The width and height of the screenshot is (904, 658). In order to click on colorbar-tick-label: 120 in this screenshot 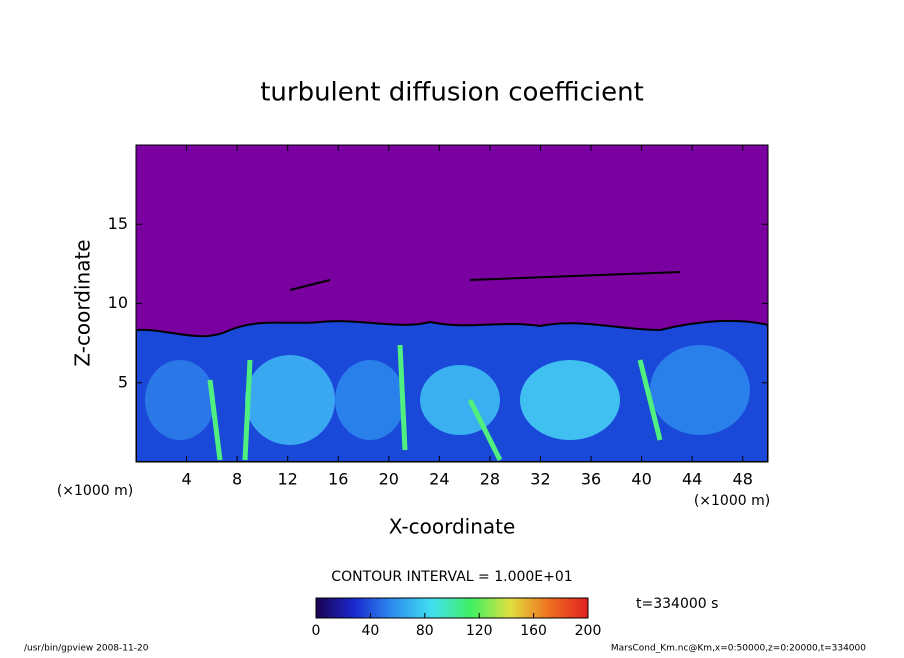, I will do `click(479, 631)`.